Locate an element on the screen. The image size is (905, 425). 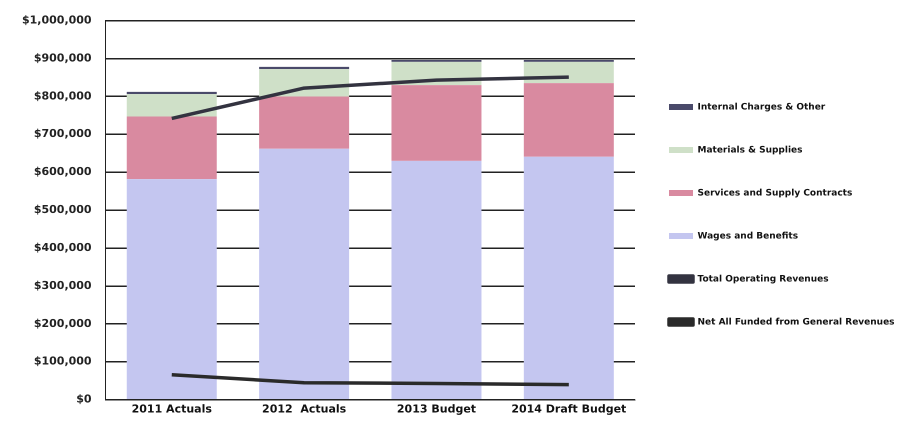
x-tick-label: 2014 Draft Budget is located at coordinates (568, 409).